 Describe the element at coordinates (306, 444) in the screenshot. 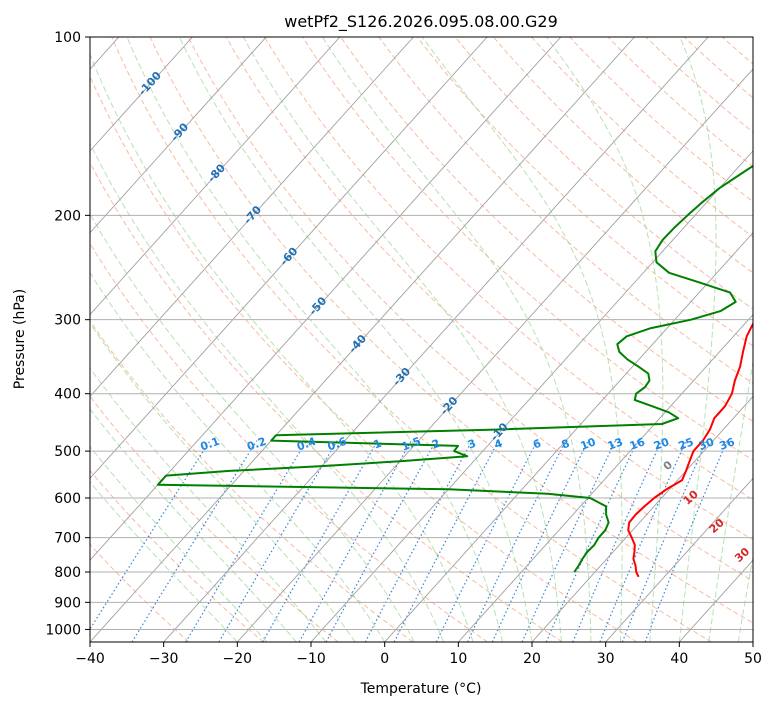

I see `mixing-ratio-label: 0.4` at that location.